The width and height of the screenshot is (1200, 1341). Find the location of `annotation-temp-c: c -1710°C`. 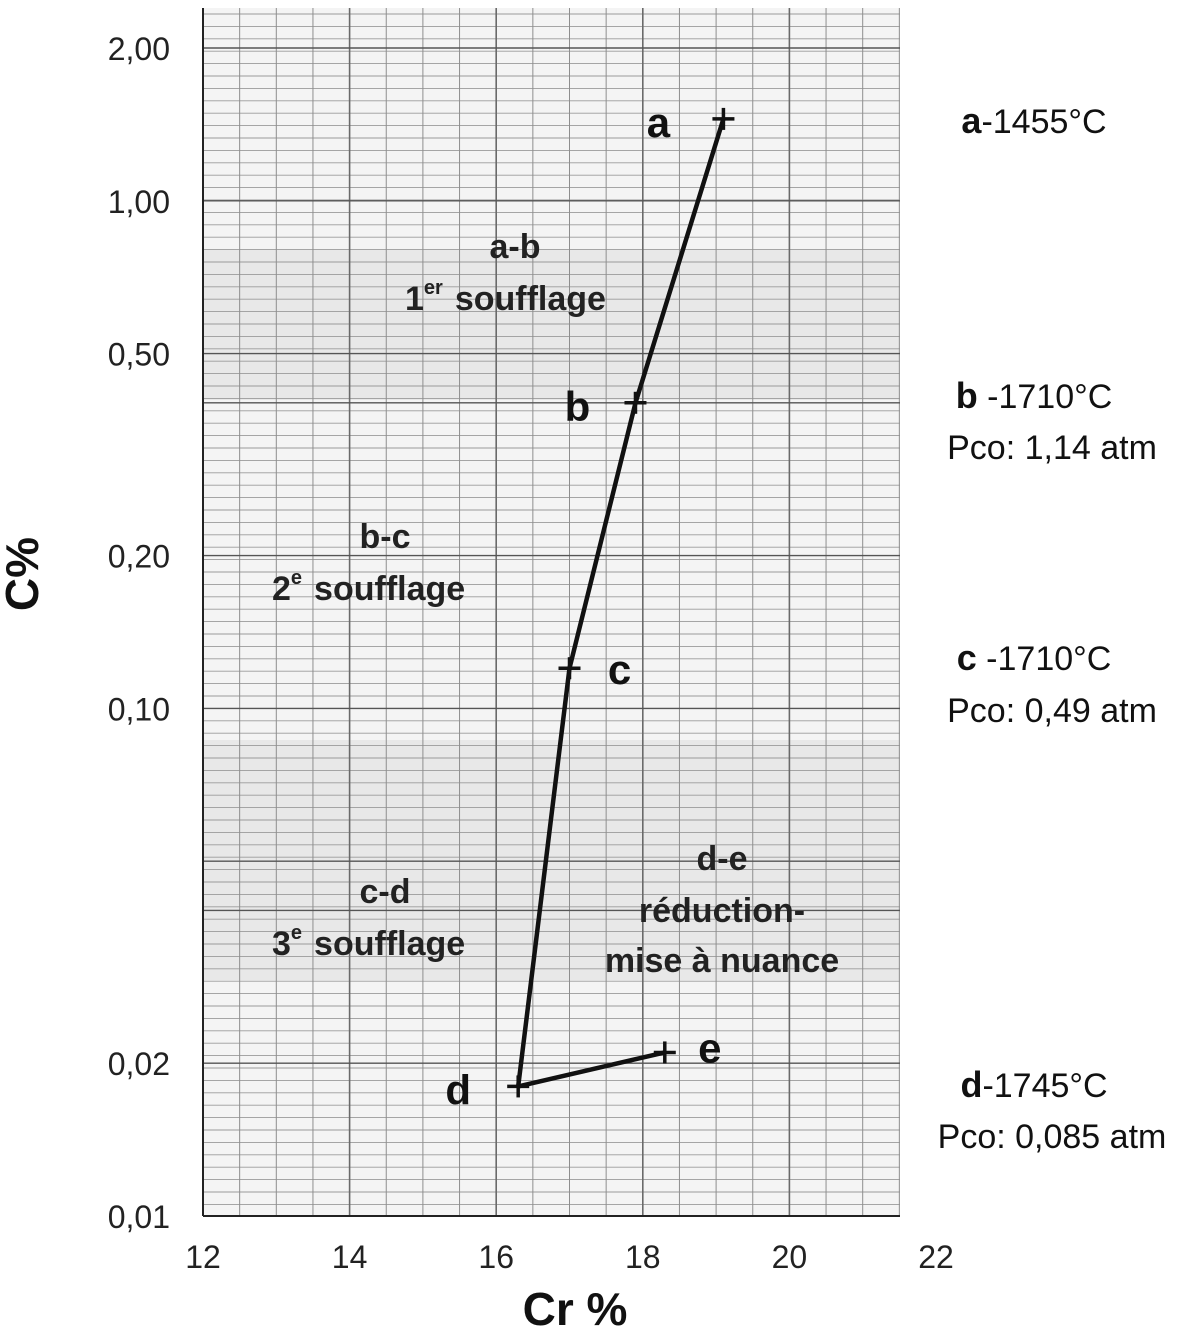

annotation-temp-c: c -1710°C is located at coordinates (1034, 657).